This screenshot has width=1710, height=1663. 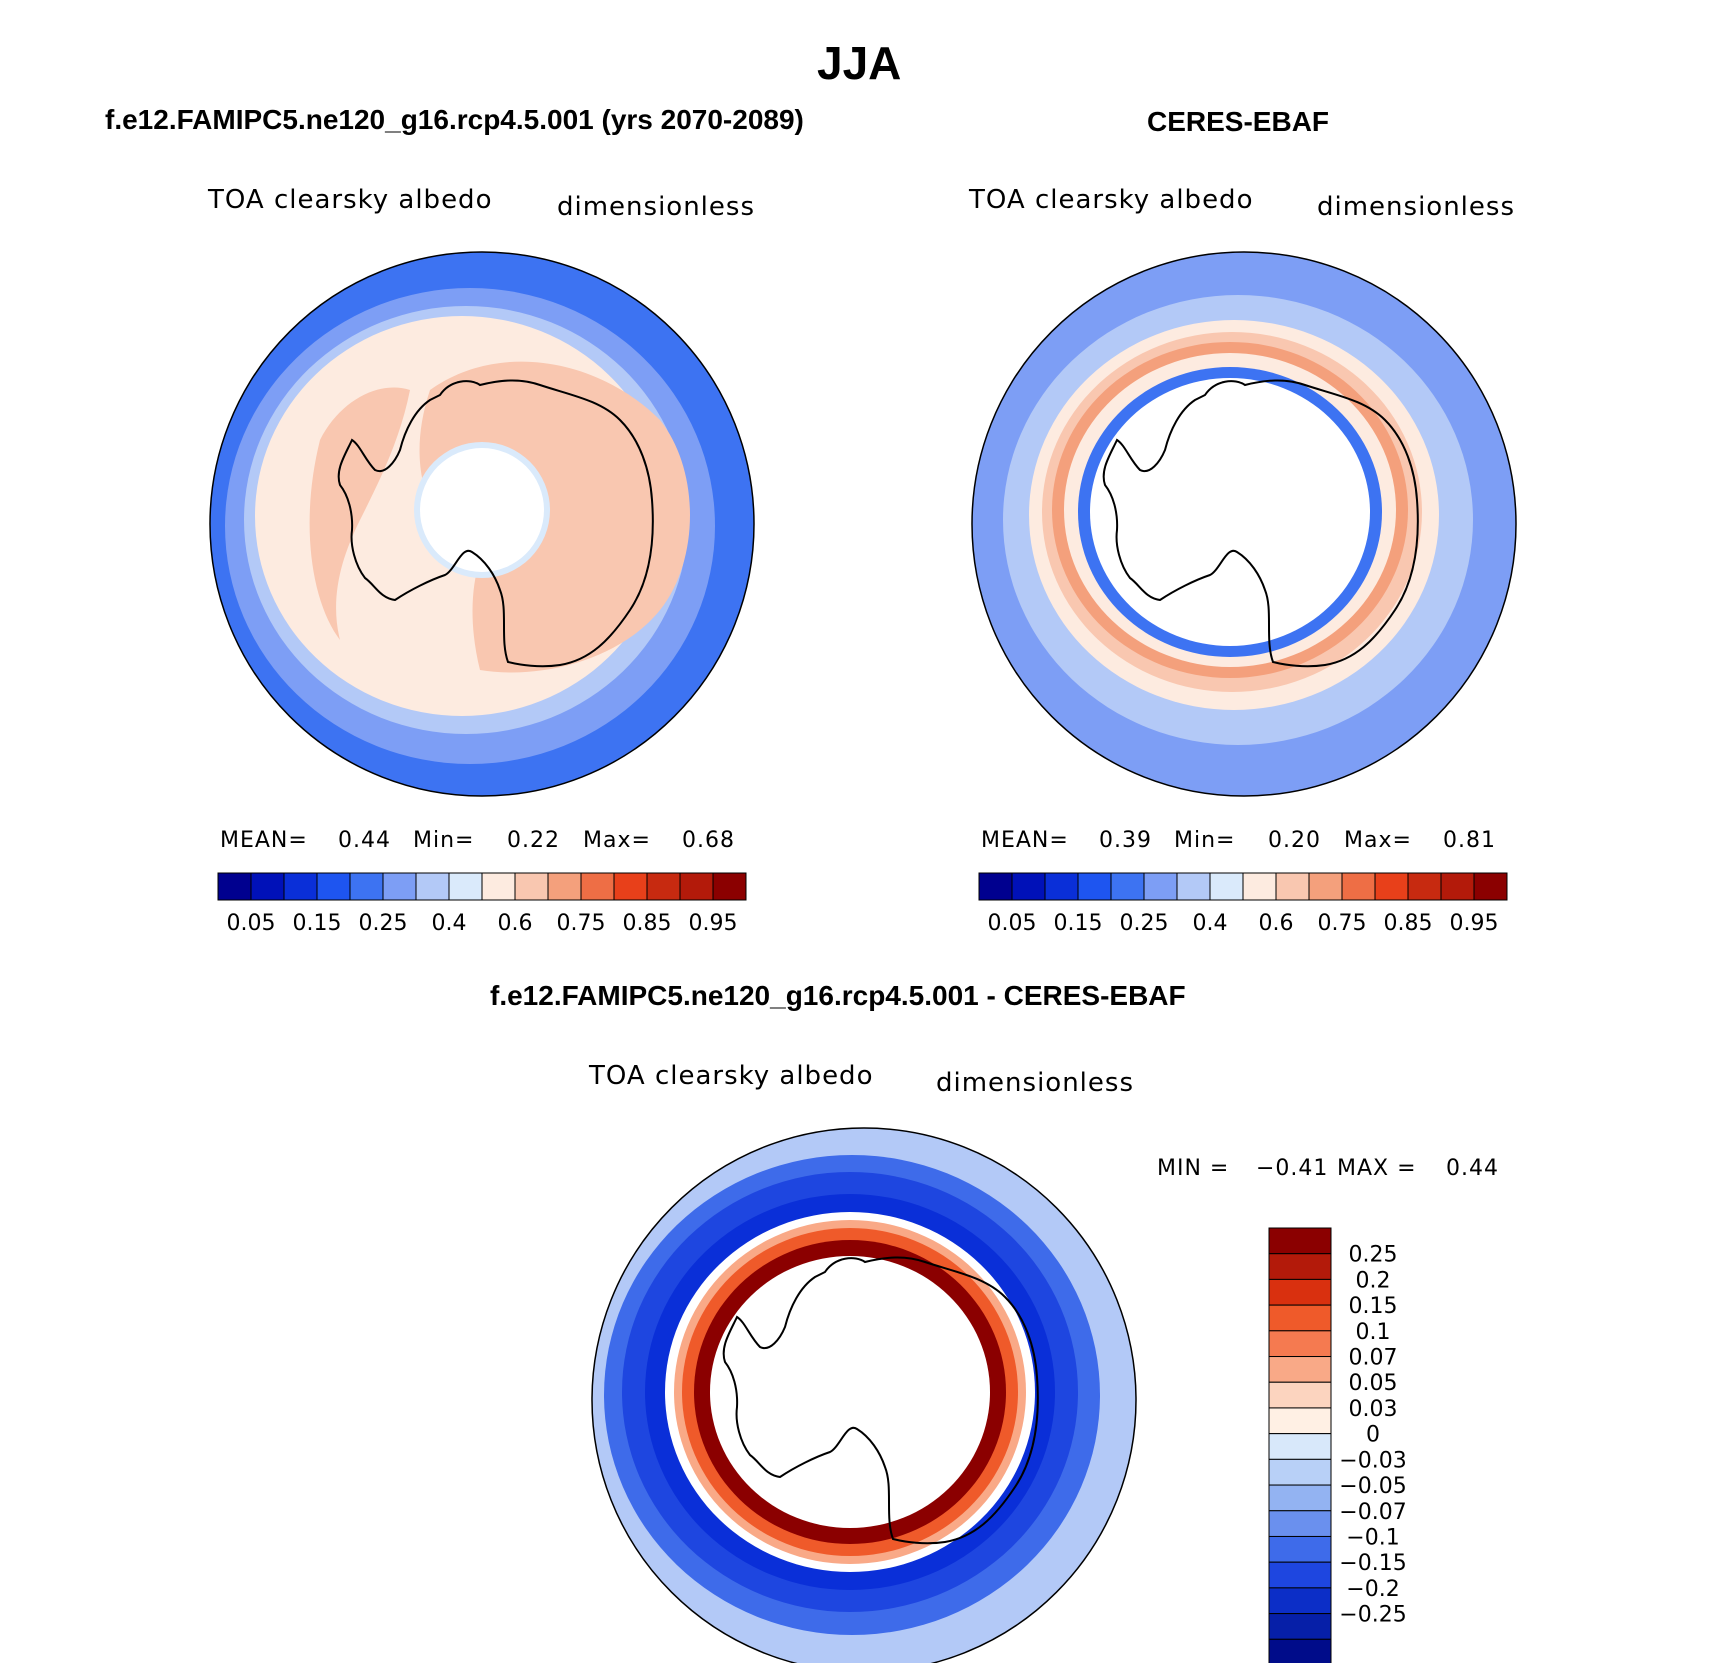 What do you see at coordinates (1125, 840) in the screenshot?
I see `panel-2-mean: 0.39` at bounding box center [1125, 840].